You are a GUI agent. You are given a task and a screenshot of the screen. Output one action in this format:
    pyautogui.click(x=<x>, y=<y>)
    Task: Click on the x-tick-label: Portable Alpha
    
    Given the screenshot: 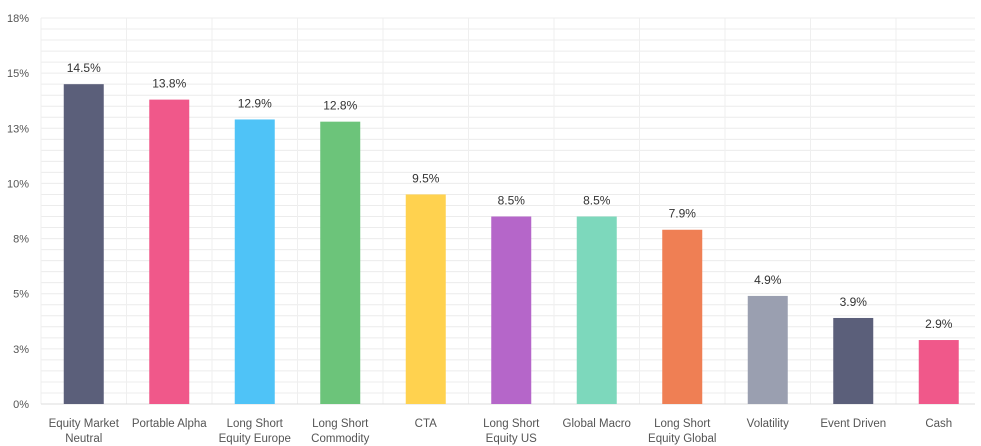 What is the action you would take?
    pyautogui.click(x=169, y=424)
    